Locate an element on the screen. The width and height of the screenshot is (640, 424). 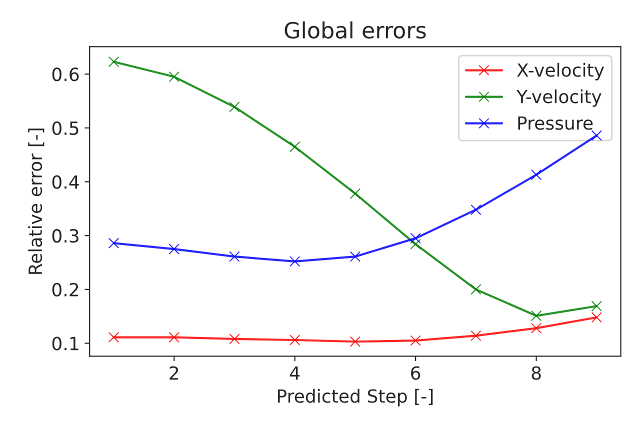
y-tick-label: 0.6 is located at coordinates (65, 75).